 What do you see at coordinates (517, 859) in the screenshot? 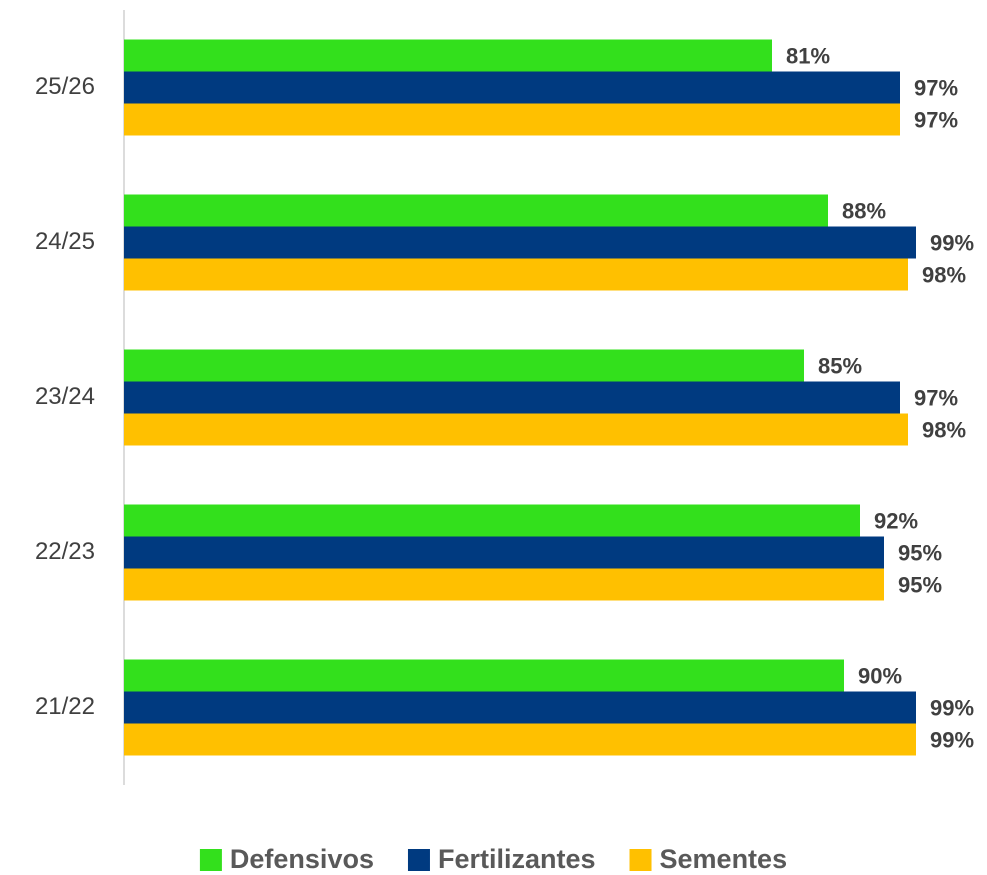
I see `legend-label: Fertilizantes` at bounding box center [517, 859].